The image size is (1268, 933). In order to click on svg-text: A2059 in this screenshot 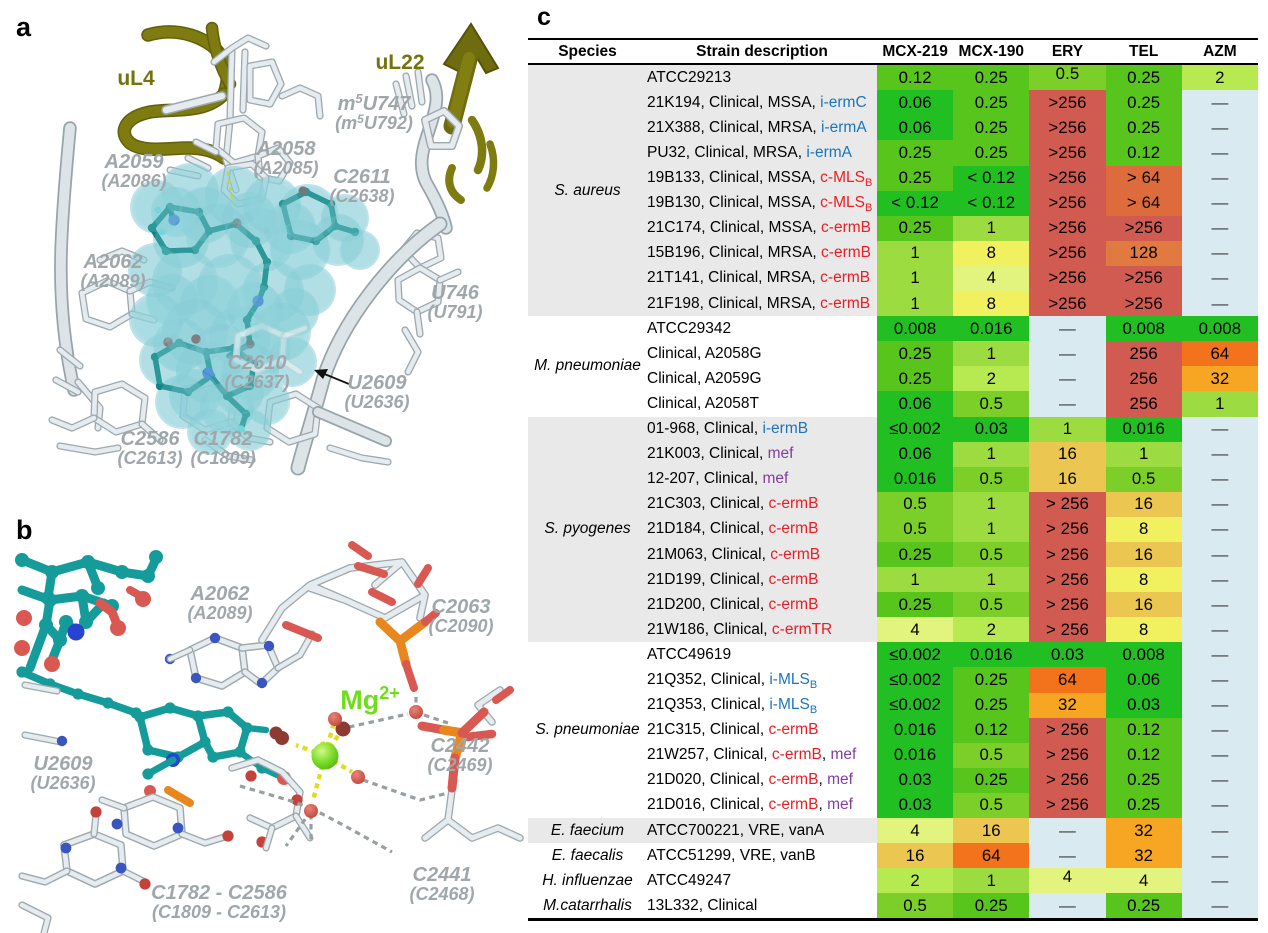, I will do `click(134, 162)`.